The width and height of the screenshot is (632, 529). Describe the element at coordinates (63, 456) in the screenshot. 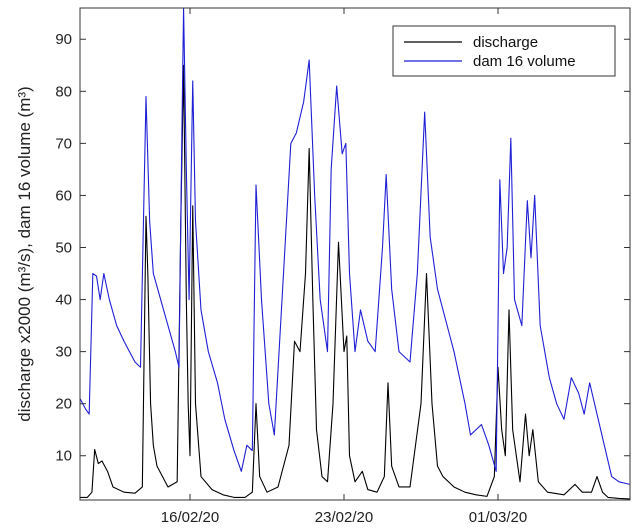

I see `y-tick-label: 10` at that location.